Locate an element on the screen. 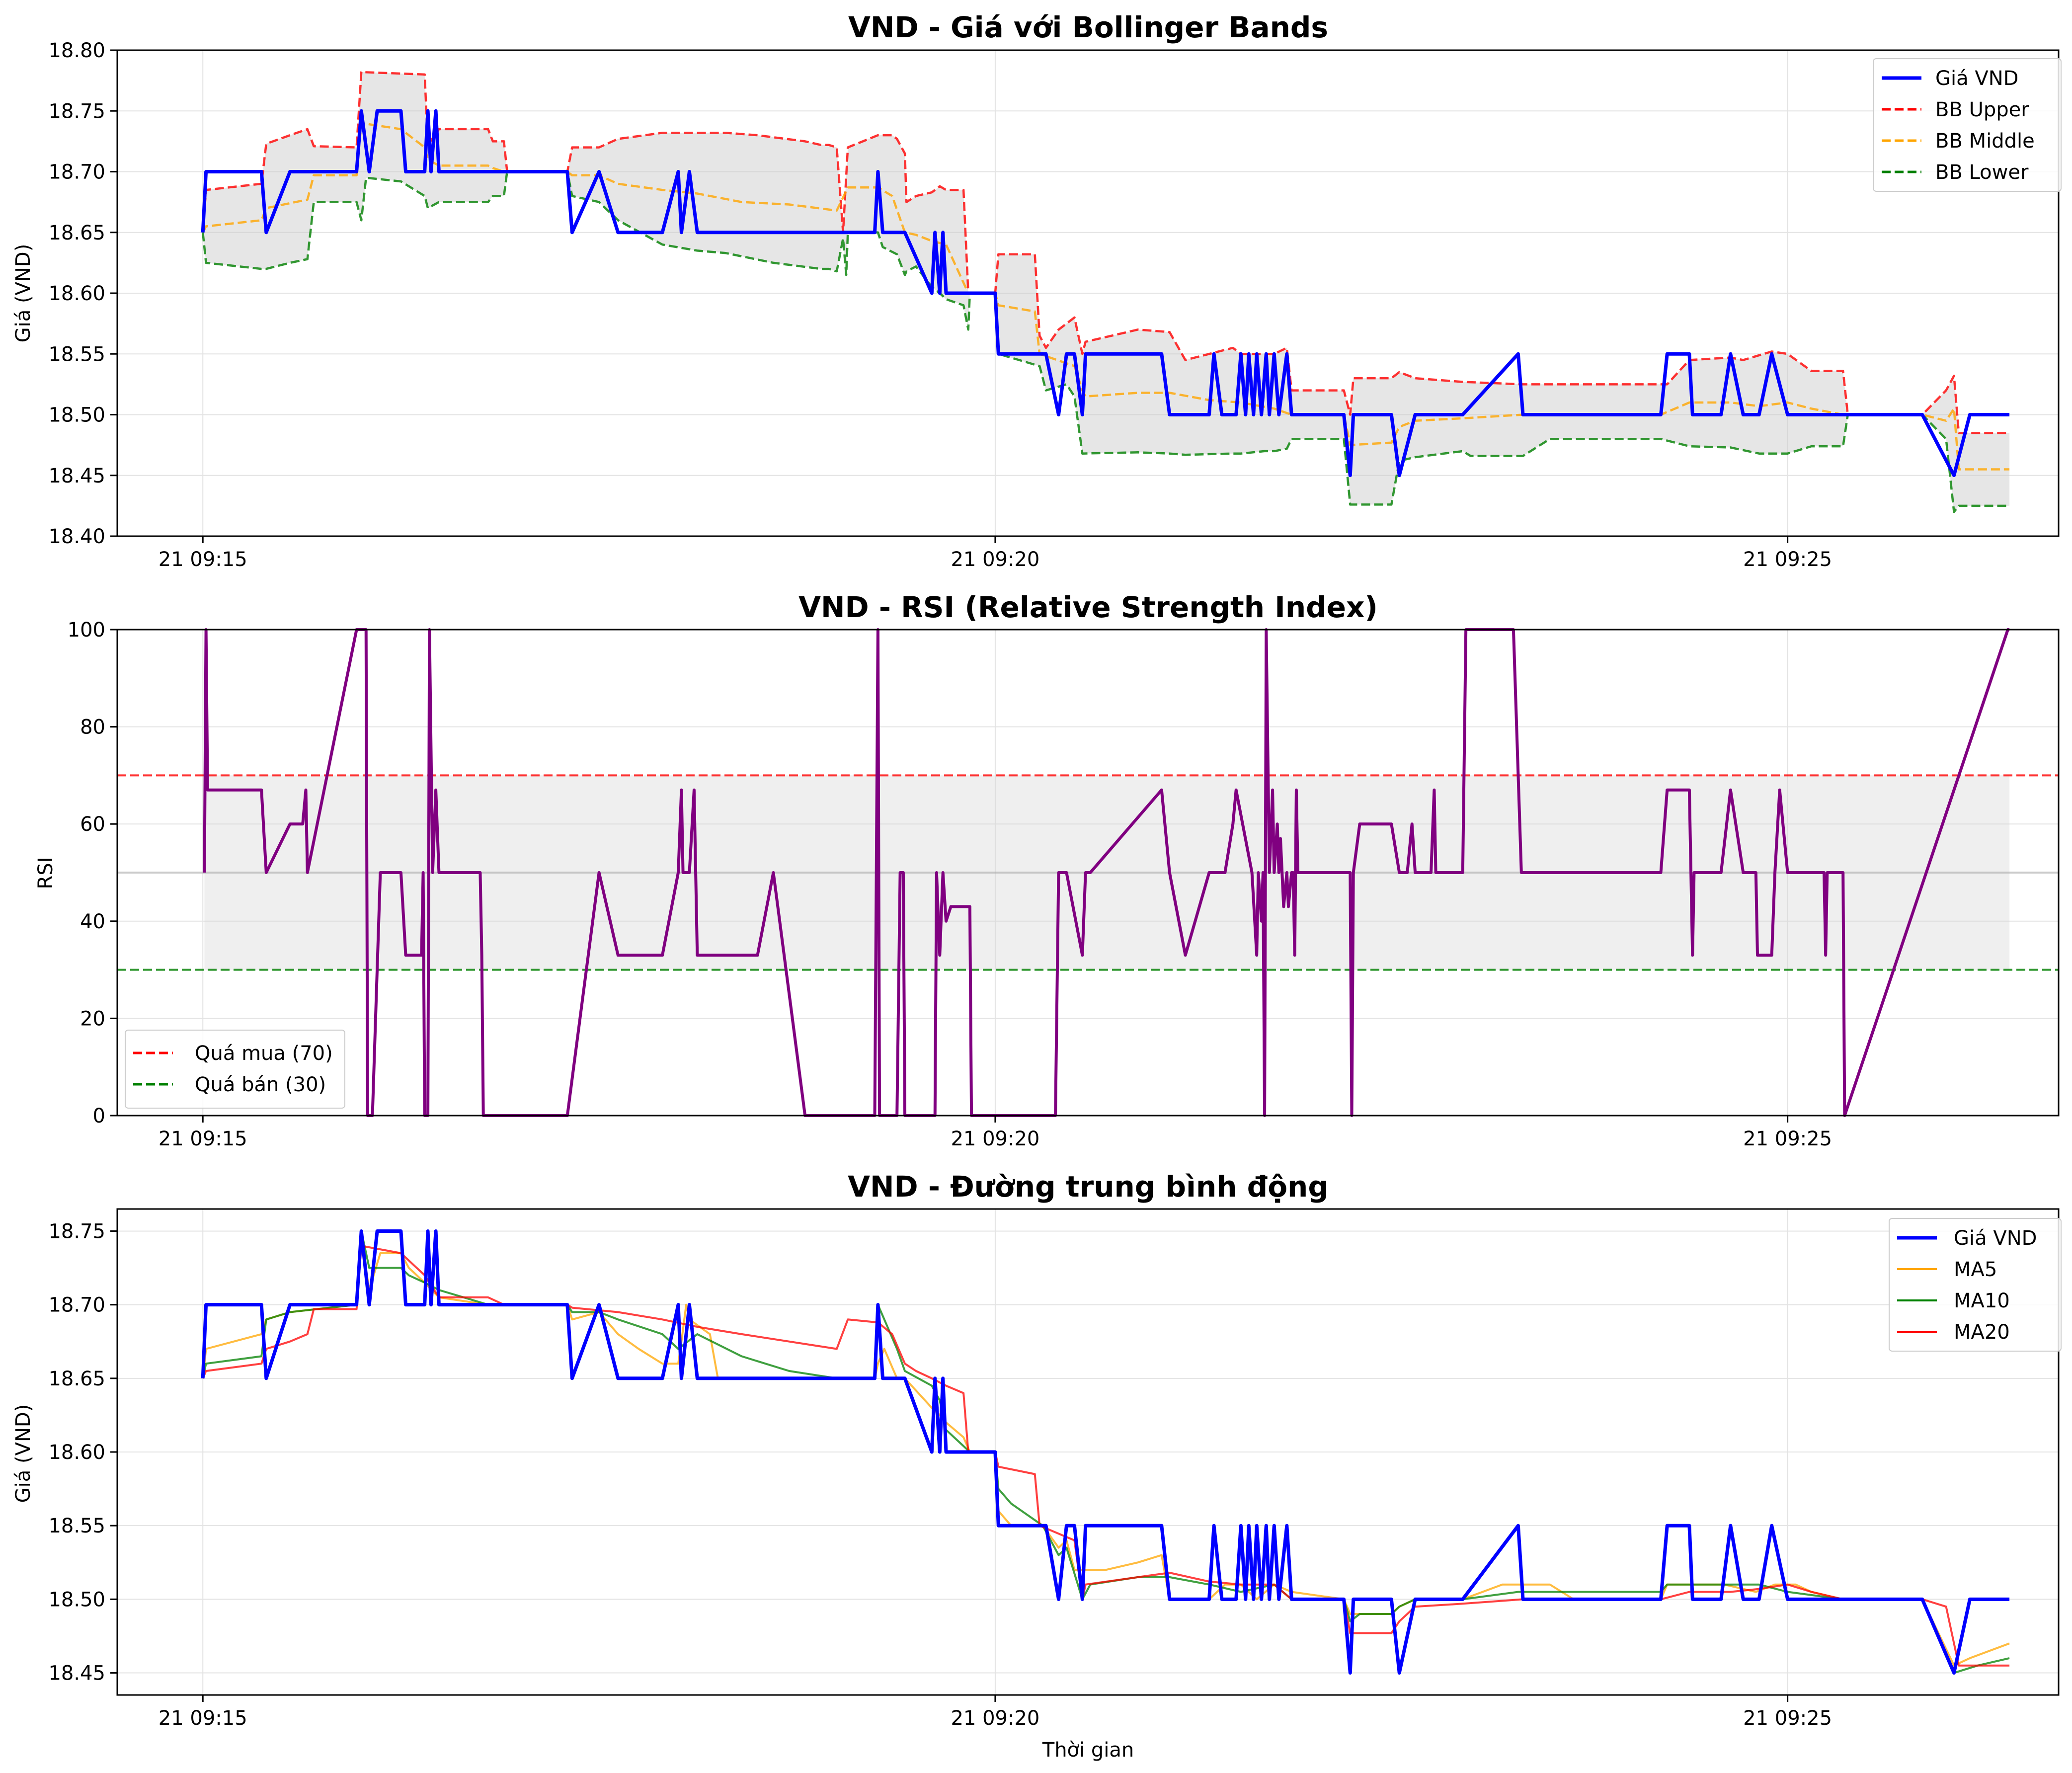  legend-label: BB Lower is located at coordinates (1982, 172).